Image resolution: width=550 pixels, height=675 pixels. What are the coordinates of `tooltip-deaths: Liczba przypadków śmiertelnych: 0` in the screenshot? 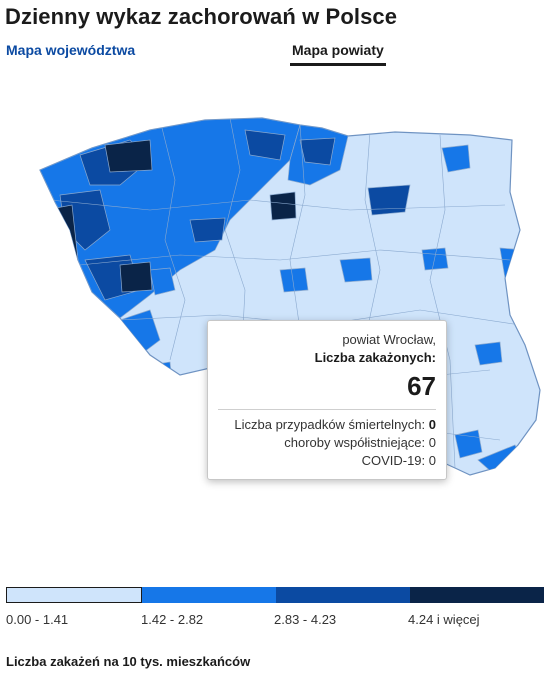 It's located at (327, 425).